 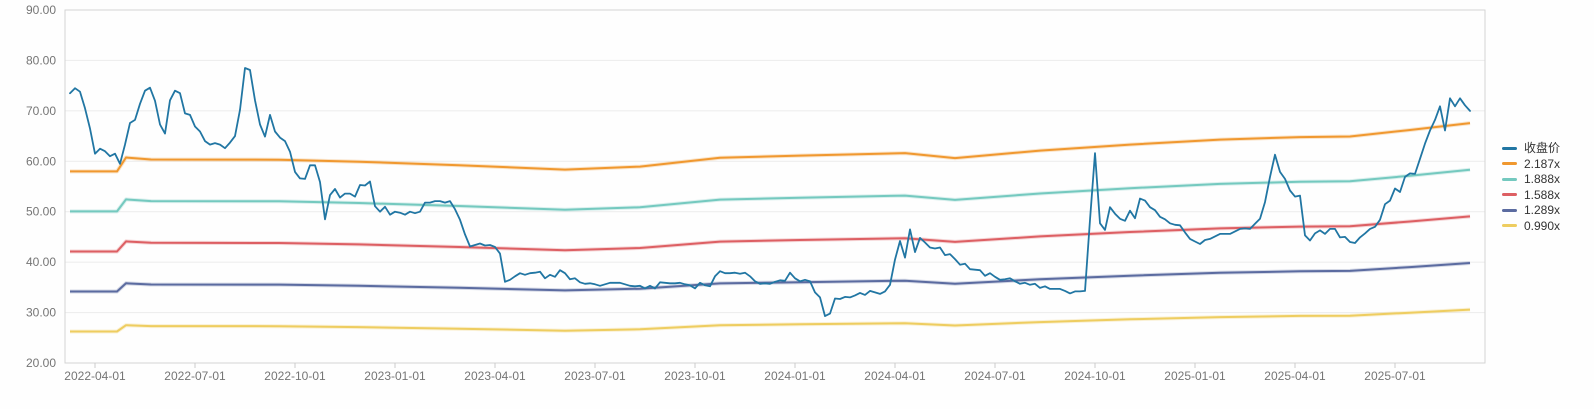 What do you see at coordinates (595, 376) in the screenshot?
I see `x-axis-label: 2023-07-01` at bounding box center [595, 376].